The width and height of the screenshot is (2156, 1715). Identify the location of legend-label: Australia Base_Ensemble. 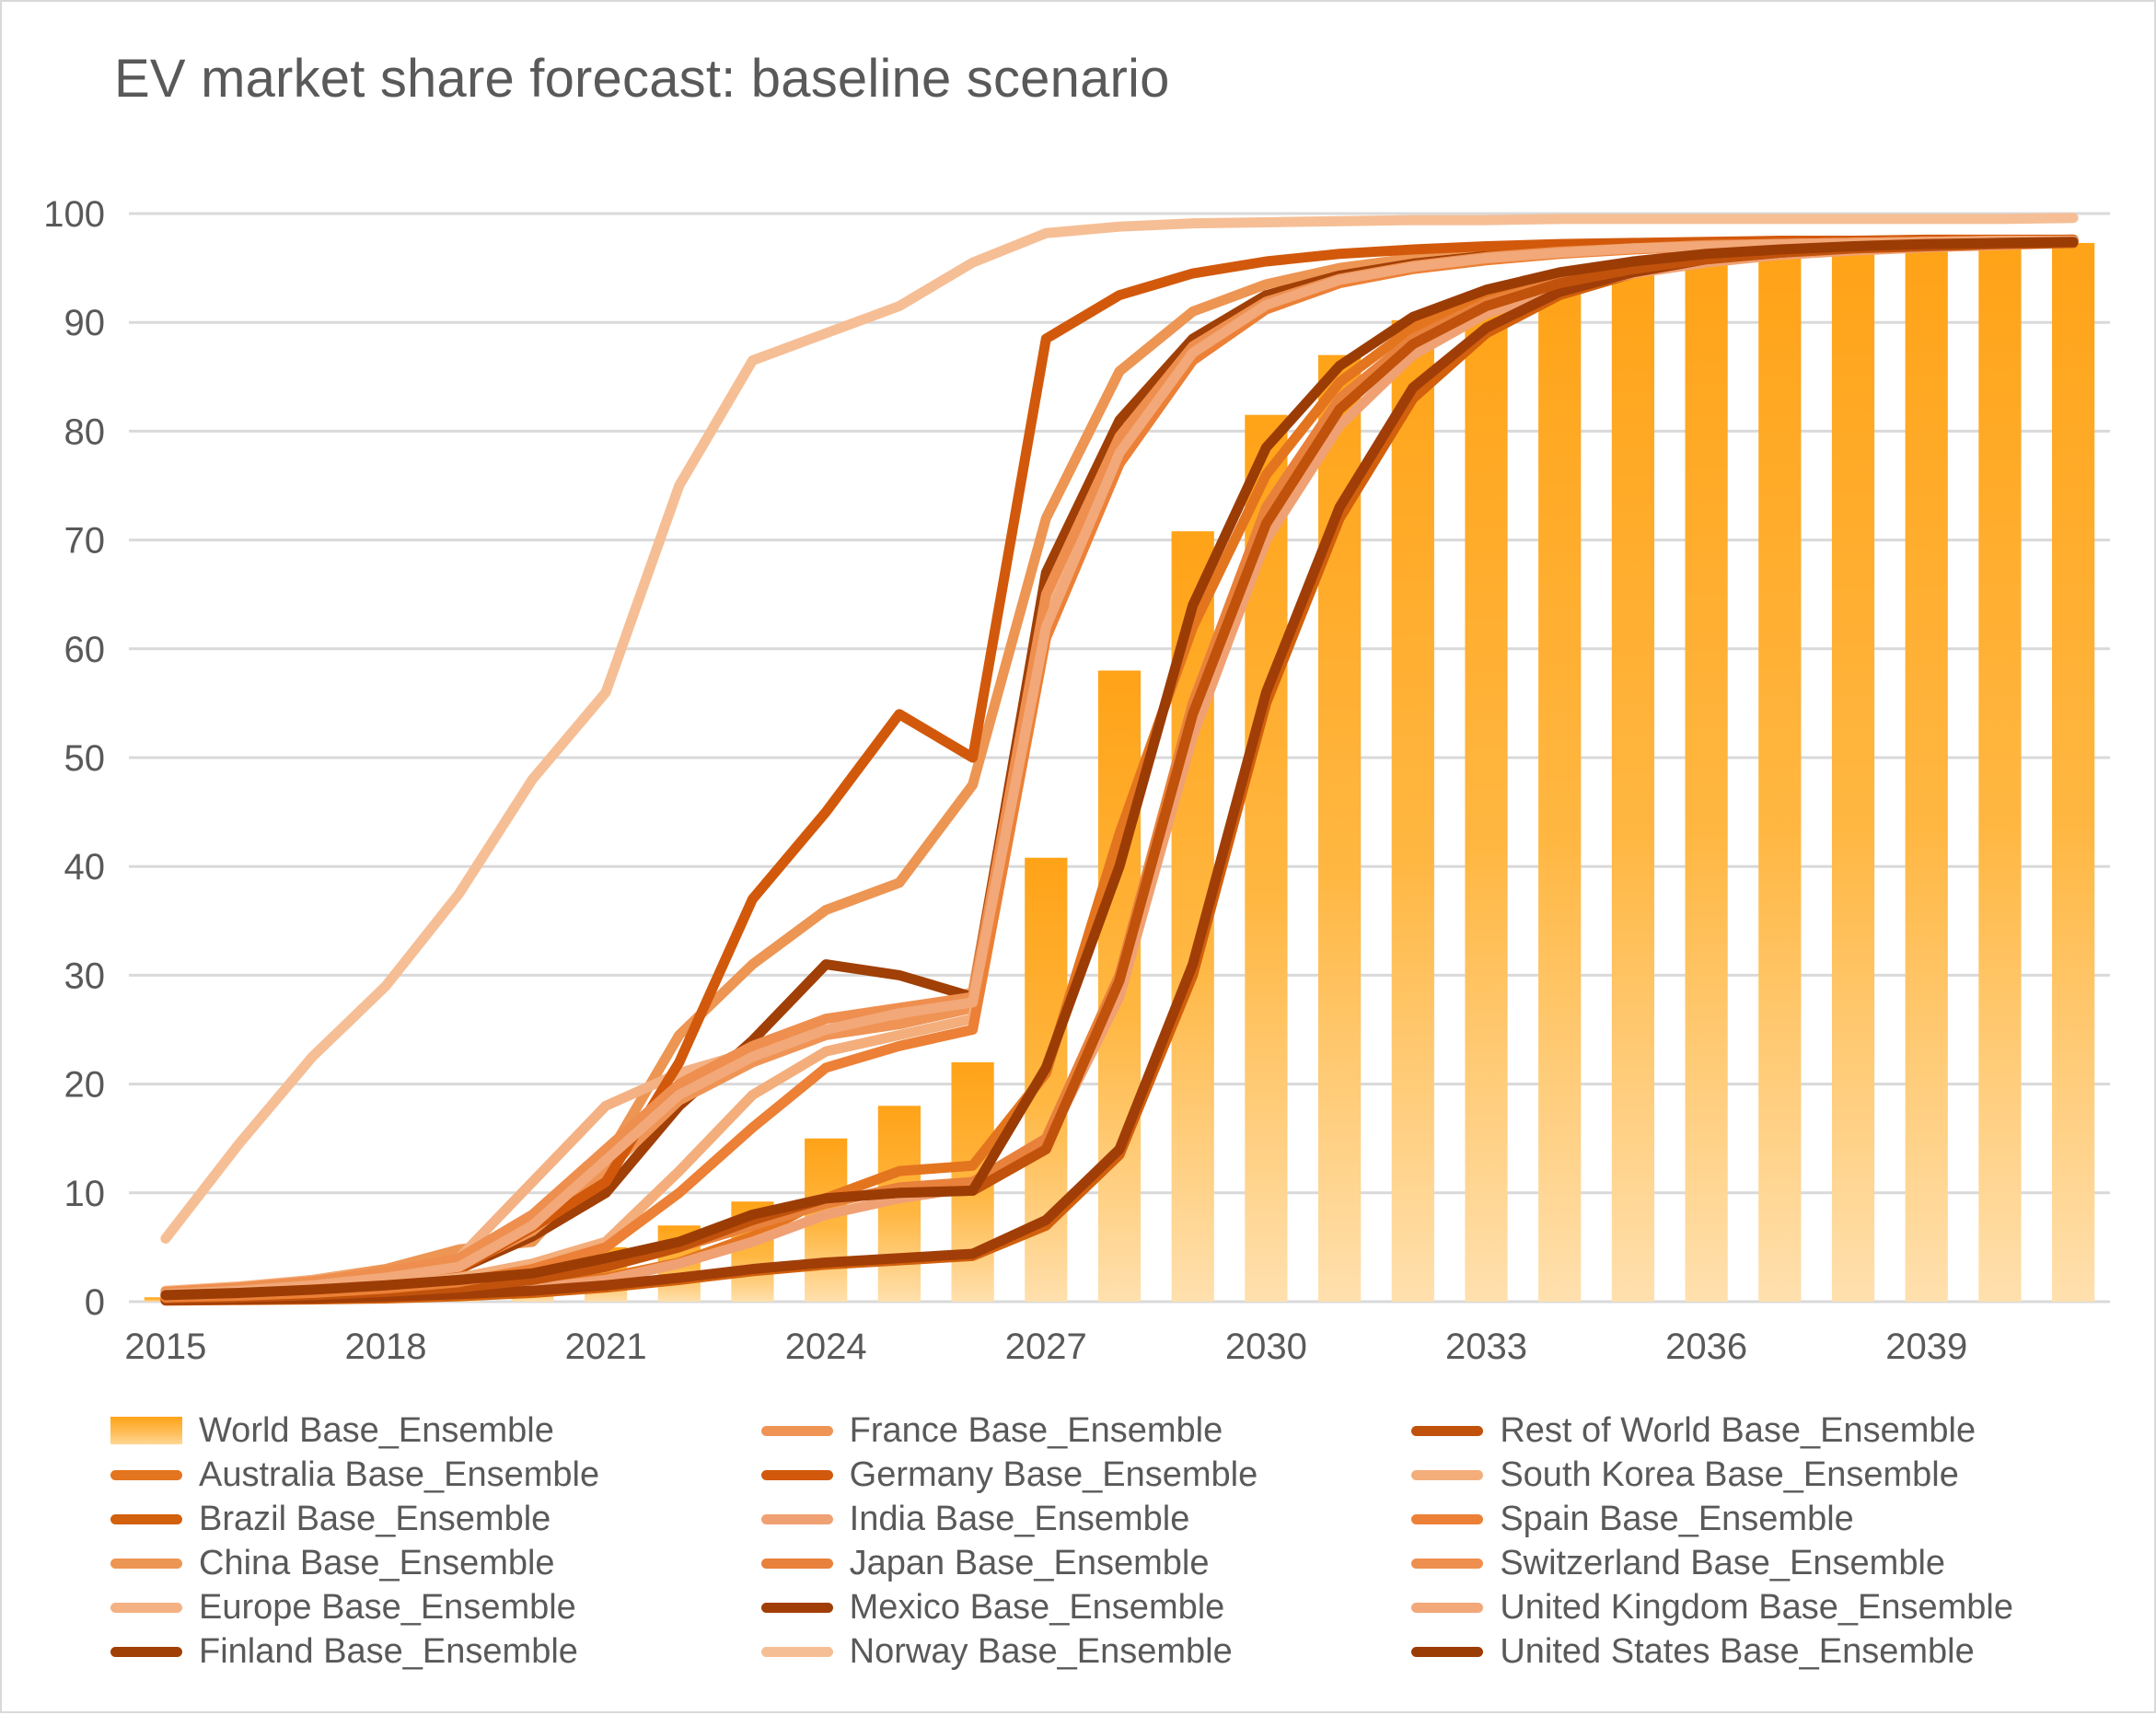
(399, 1474).